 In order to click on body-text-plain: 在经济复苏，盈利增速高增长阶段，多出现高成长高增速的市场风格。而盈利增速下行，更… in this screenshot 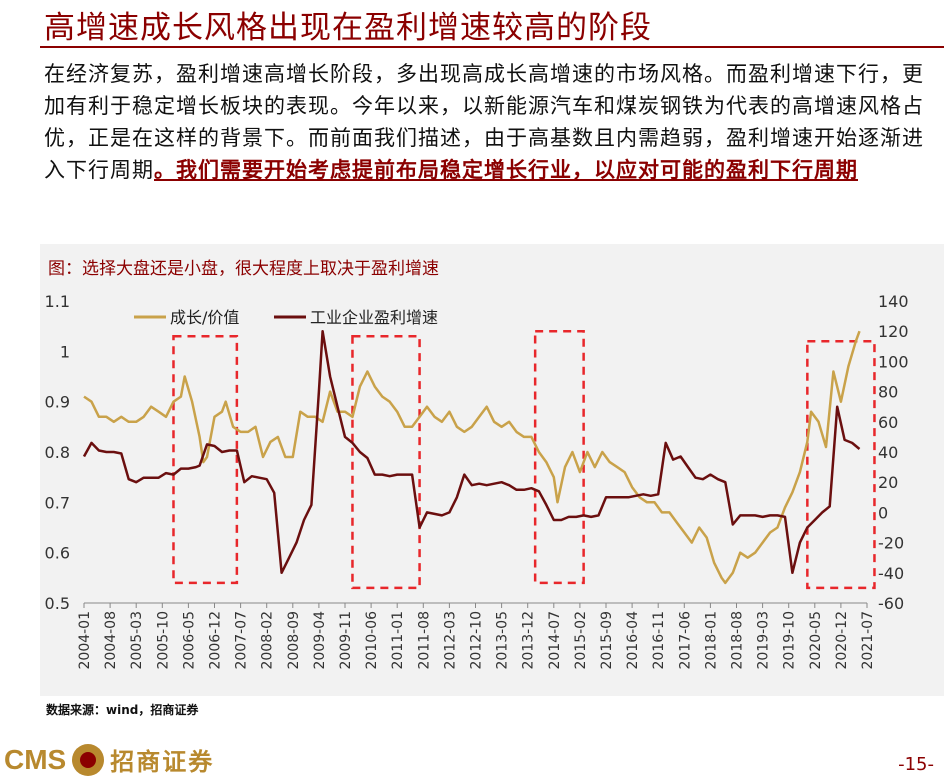, I will do `click(484, 122)`.